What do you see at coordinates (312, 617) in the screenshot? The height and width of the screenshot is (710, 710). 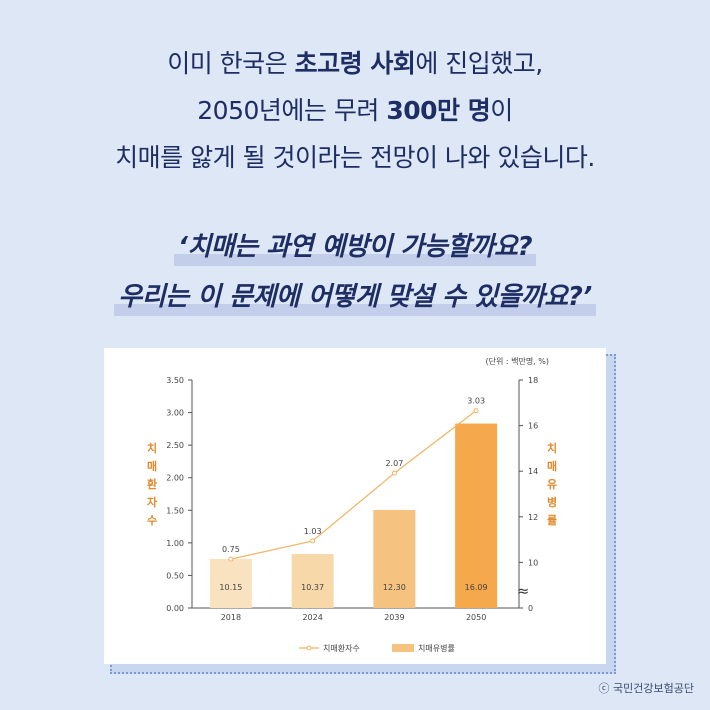 I see `category-label: 2024` at bounding box center [312, 617].